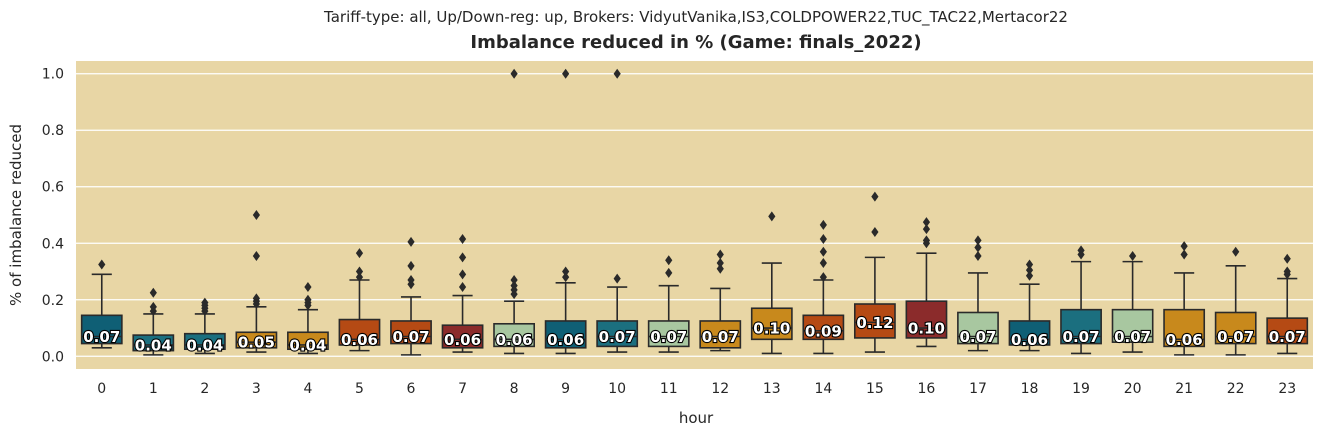 This screenshot has width=1326, height=436. Describe the element at coordinates (53, 188) in the screenshot. I see `y-tick-label: 0.6` at that location.